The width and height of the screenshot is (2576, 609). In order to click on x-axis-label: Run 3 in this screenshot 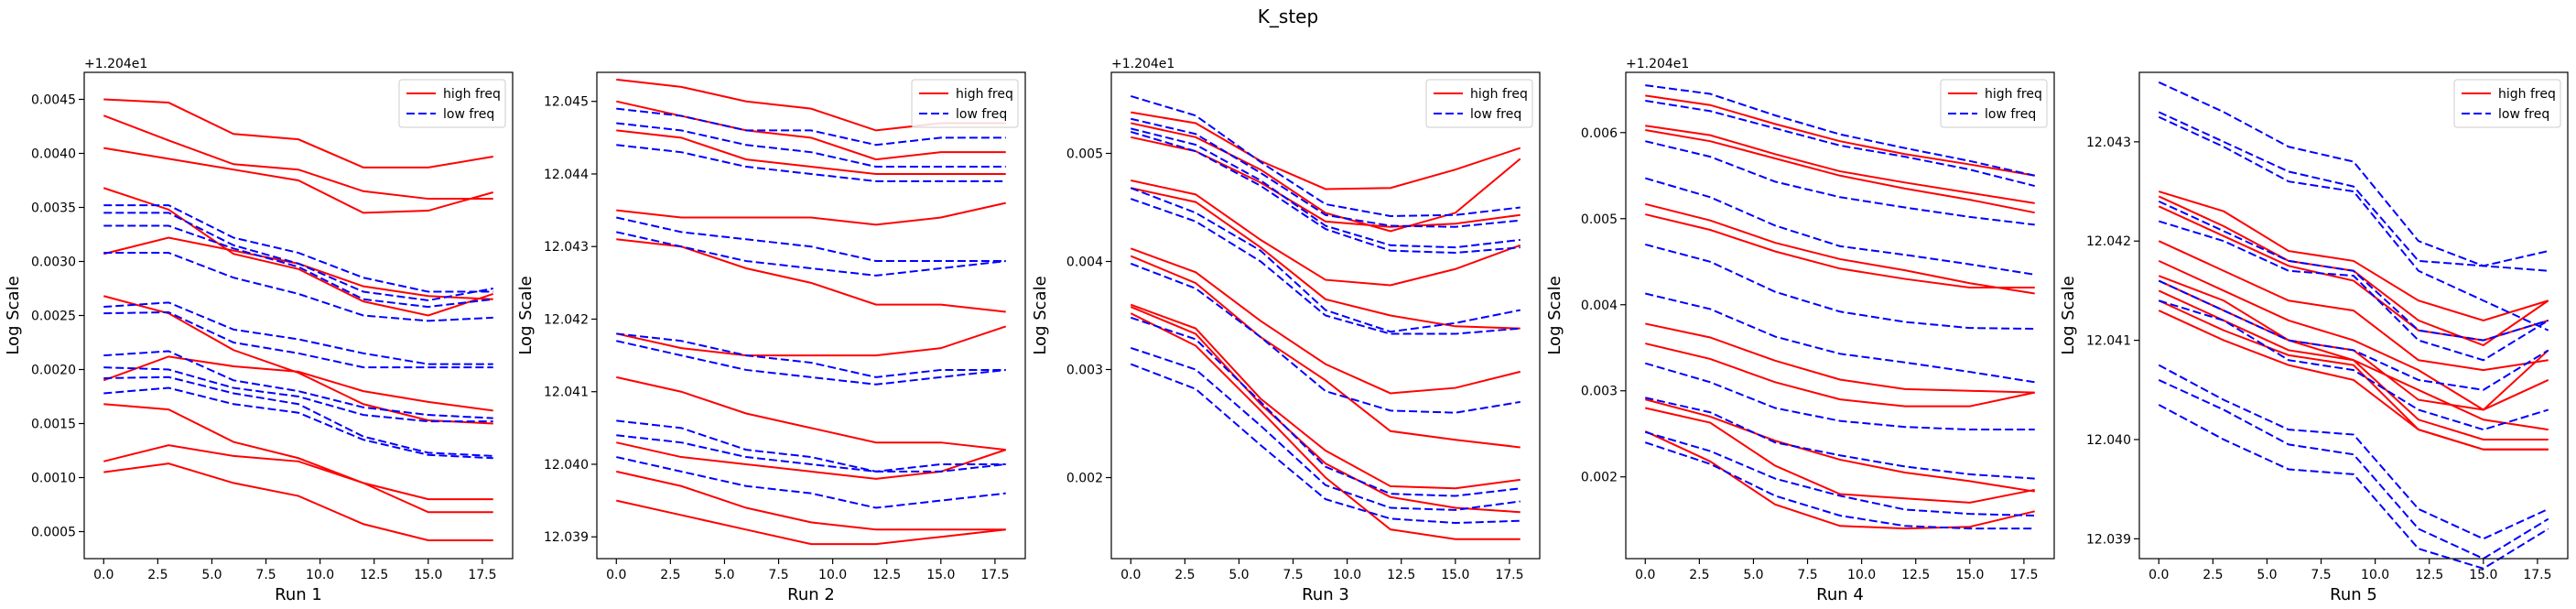, I will do `click(1325, 594)`.